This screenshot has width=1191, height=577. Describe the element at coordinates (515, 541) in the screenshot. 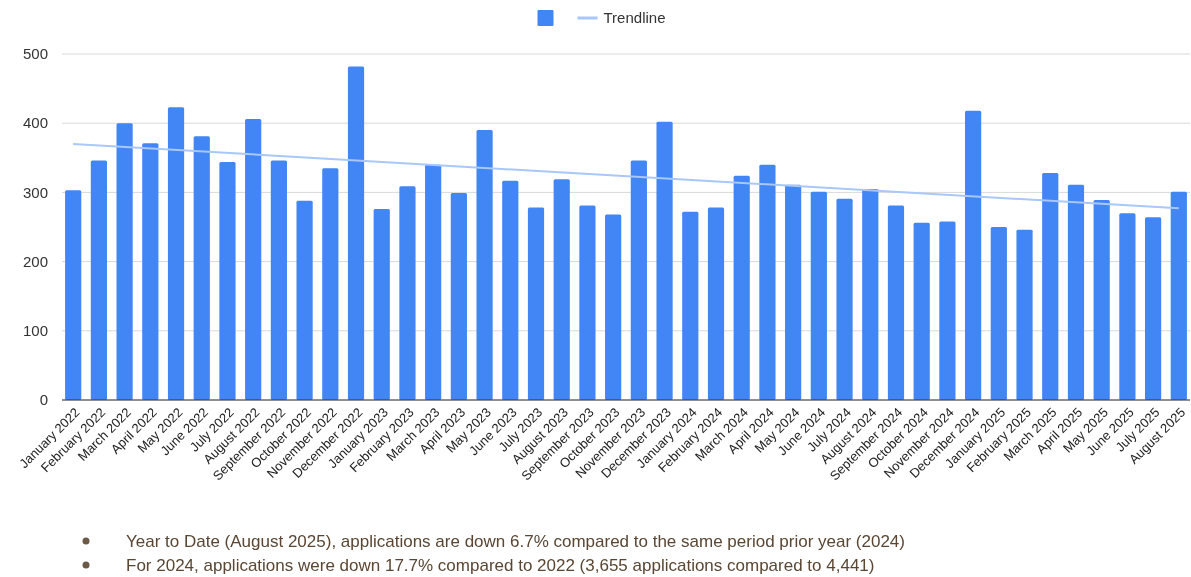

I see `text: Year to Date (August 2025), applications are down 6.7% compared to the same period prior year (2024)` at that location.